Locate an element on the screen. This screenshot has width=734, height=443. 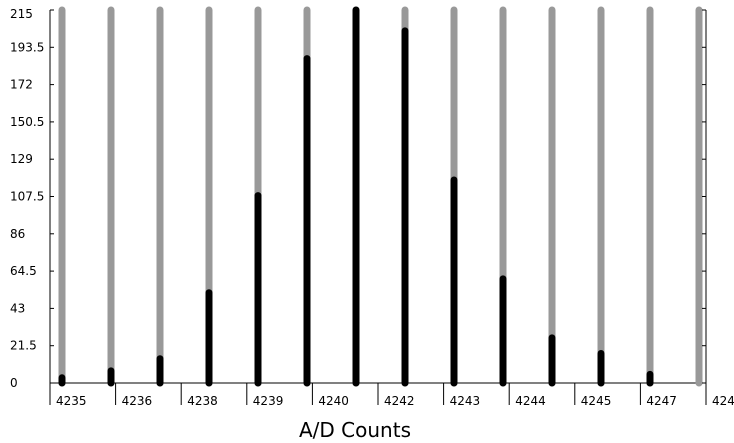
x-tick-label: 4238 is located at coordinates (202, 401).